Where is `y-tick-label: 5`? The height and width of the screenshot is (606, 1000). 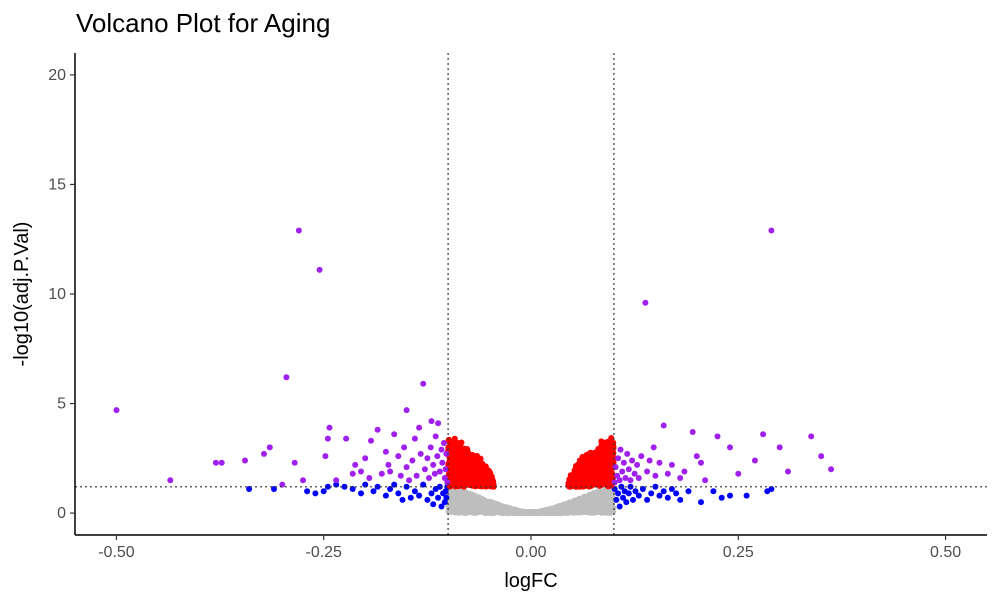
y-tick-label: 5 is located at coordinates (61, 404).